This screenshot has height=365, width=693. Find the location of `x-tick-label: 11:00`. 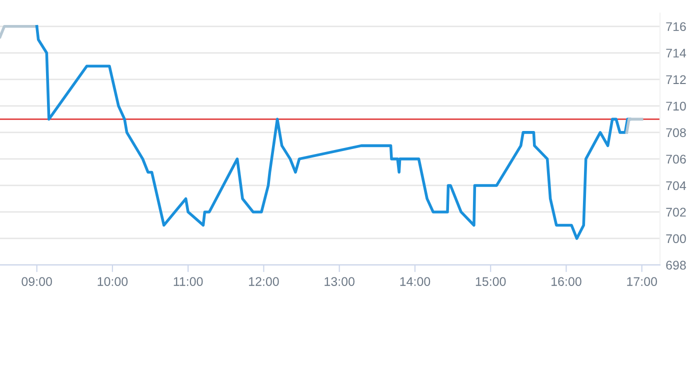

x-tick-label: 11:00 is located at coordinates (188, 281).